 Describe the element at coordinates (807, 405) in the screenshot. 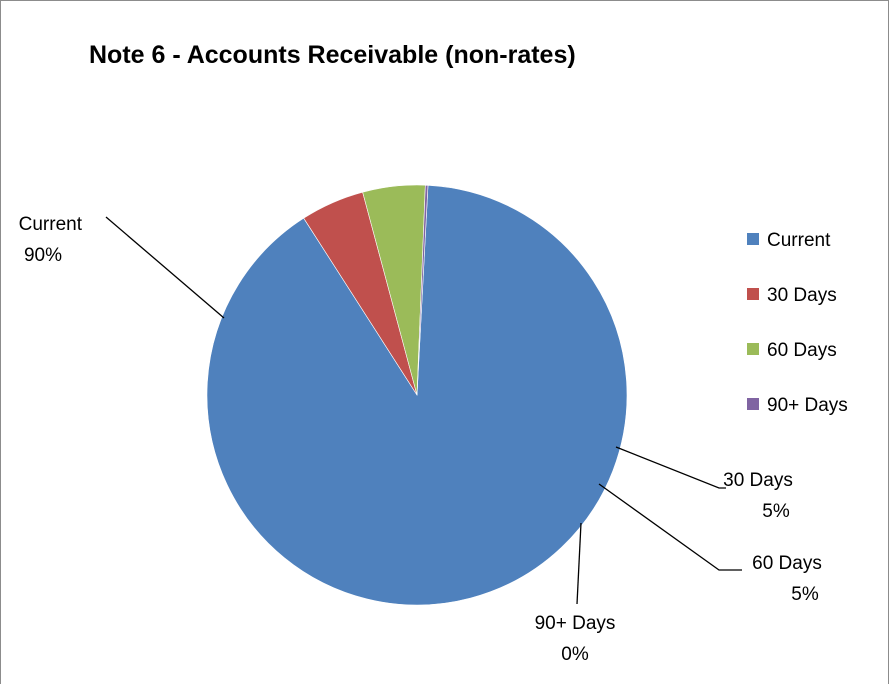

I see `legend-label-90-days: 90+ Days` at that location.